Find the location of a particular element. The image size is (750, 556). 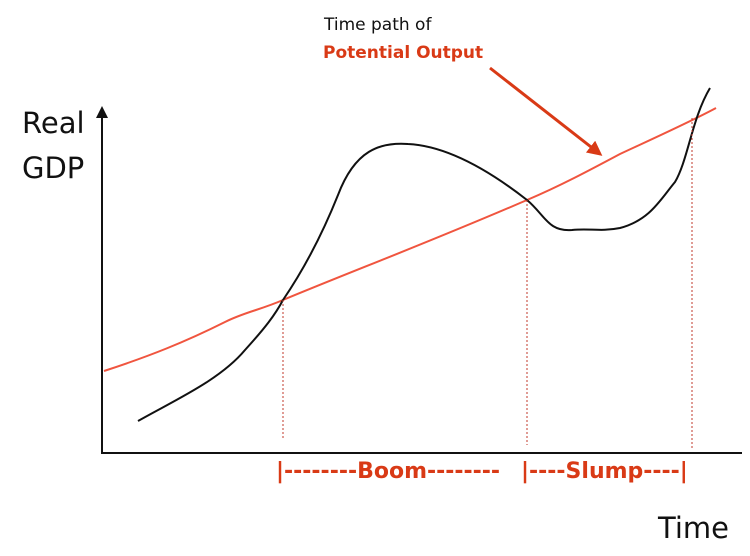

x-axis-label: Time is located at coordinates (693, 528).